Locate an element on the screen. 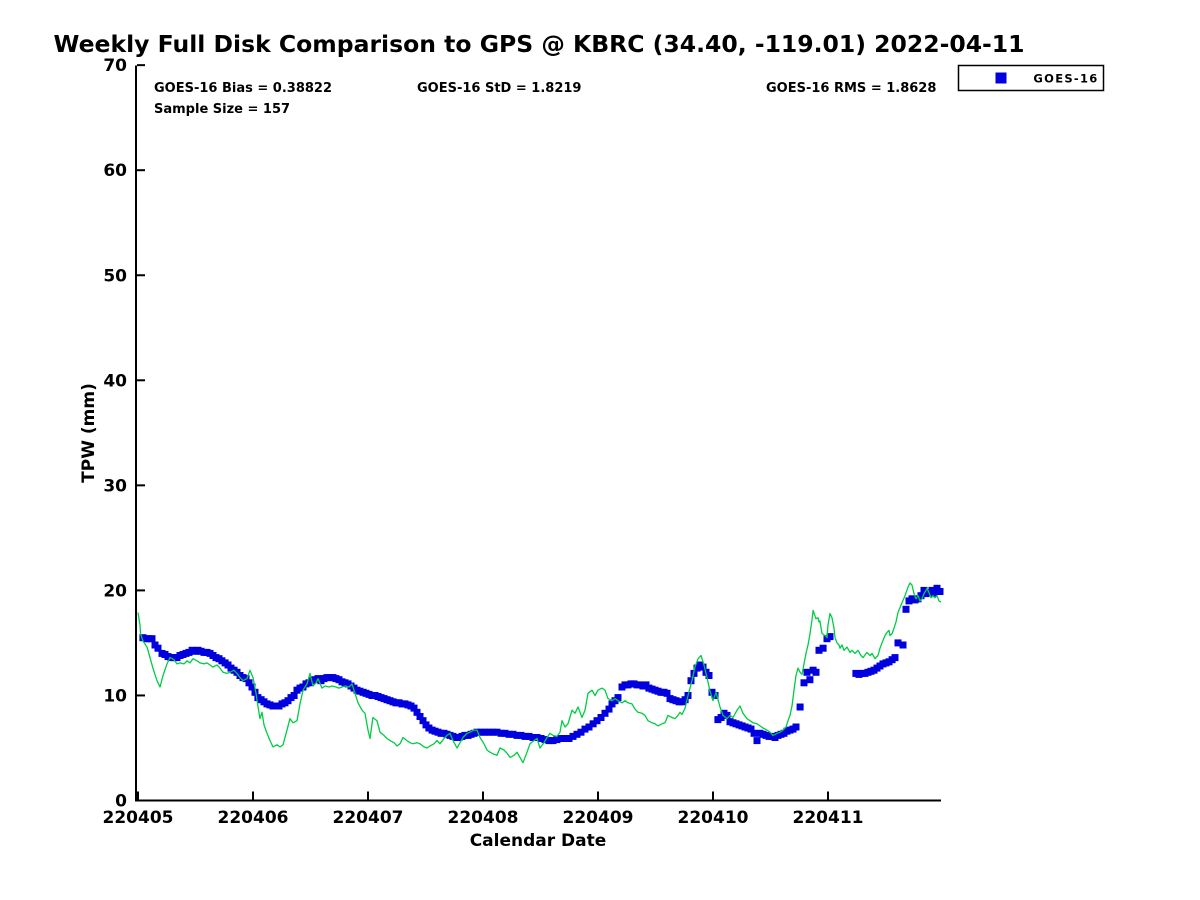 This screenshot has width=1200, height=900. y-tick-label: 0 is located at coordinates (121, 802).